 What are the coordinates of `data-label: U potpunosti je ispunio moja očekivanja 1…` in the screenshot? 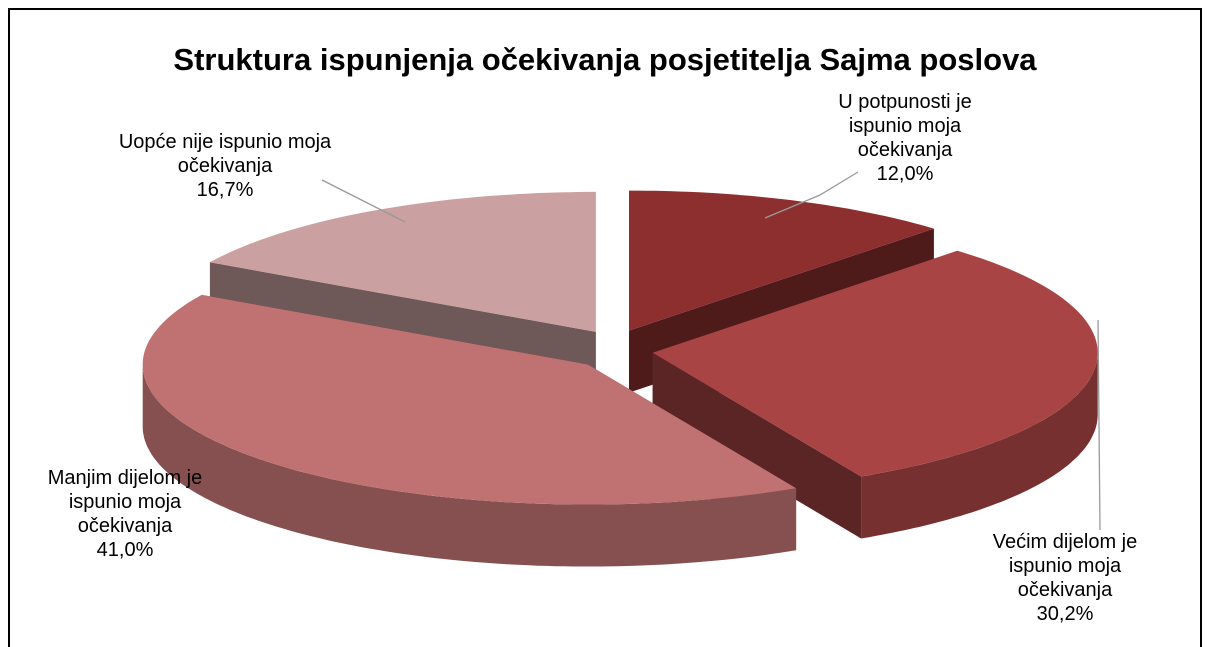 It's located at (905, 138).